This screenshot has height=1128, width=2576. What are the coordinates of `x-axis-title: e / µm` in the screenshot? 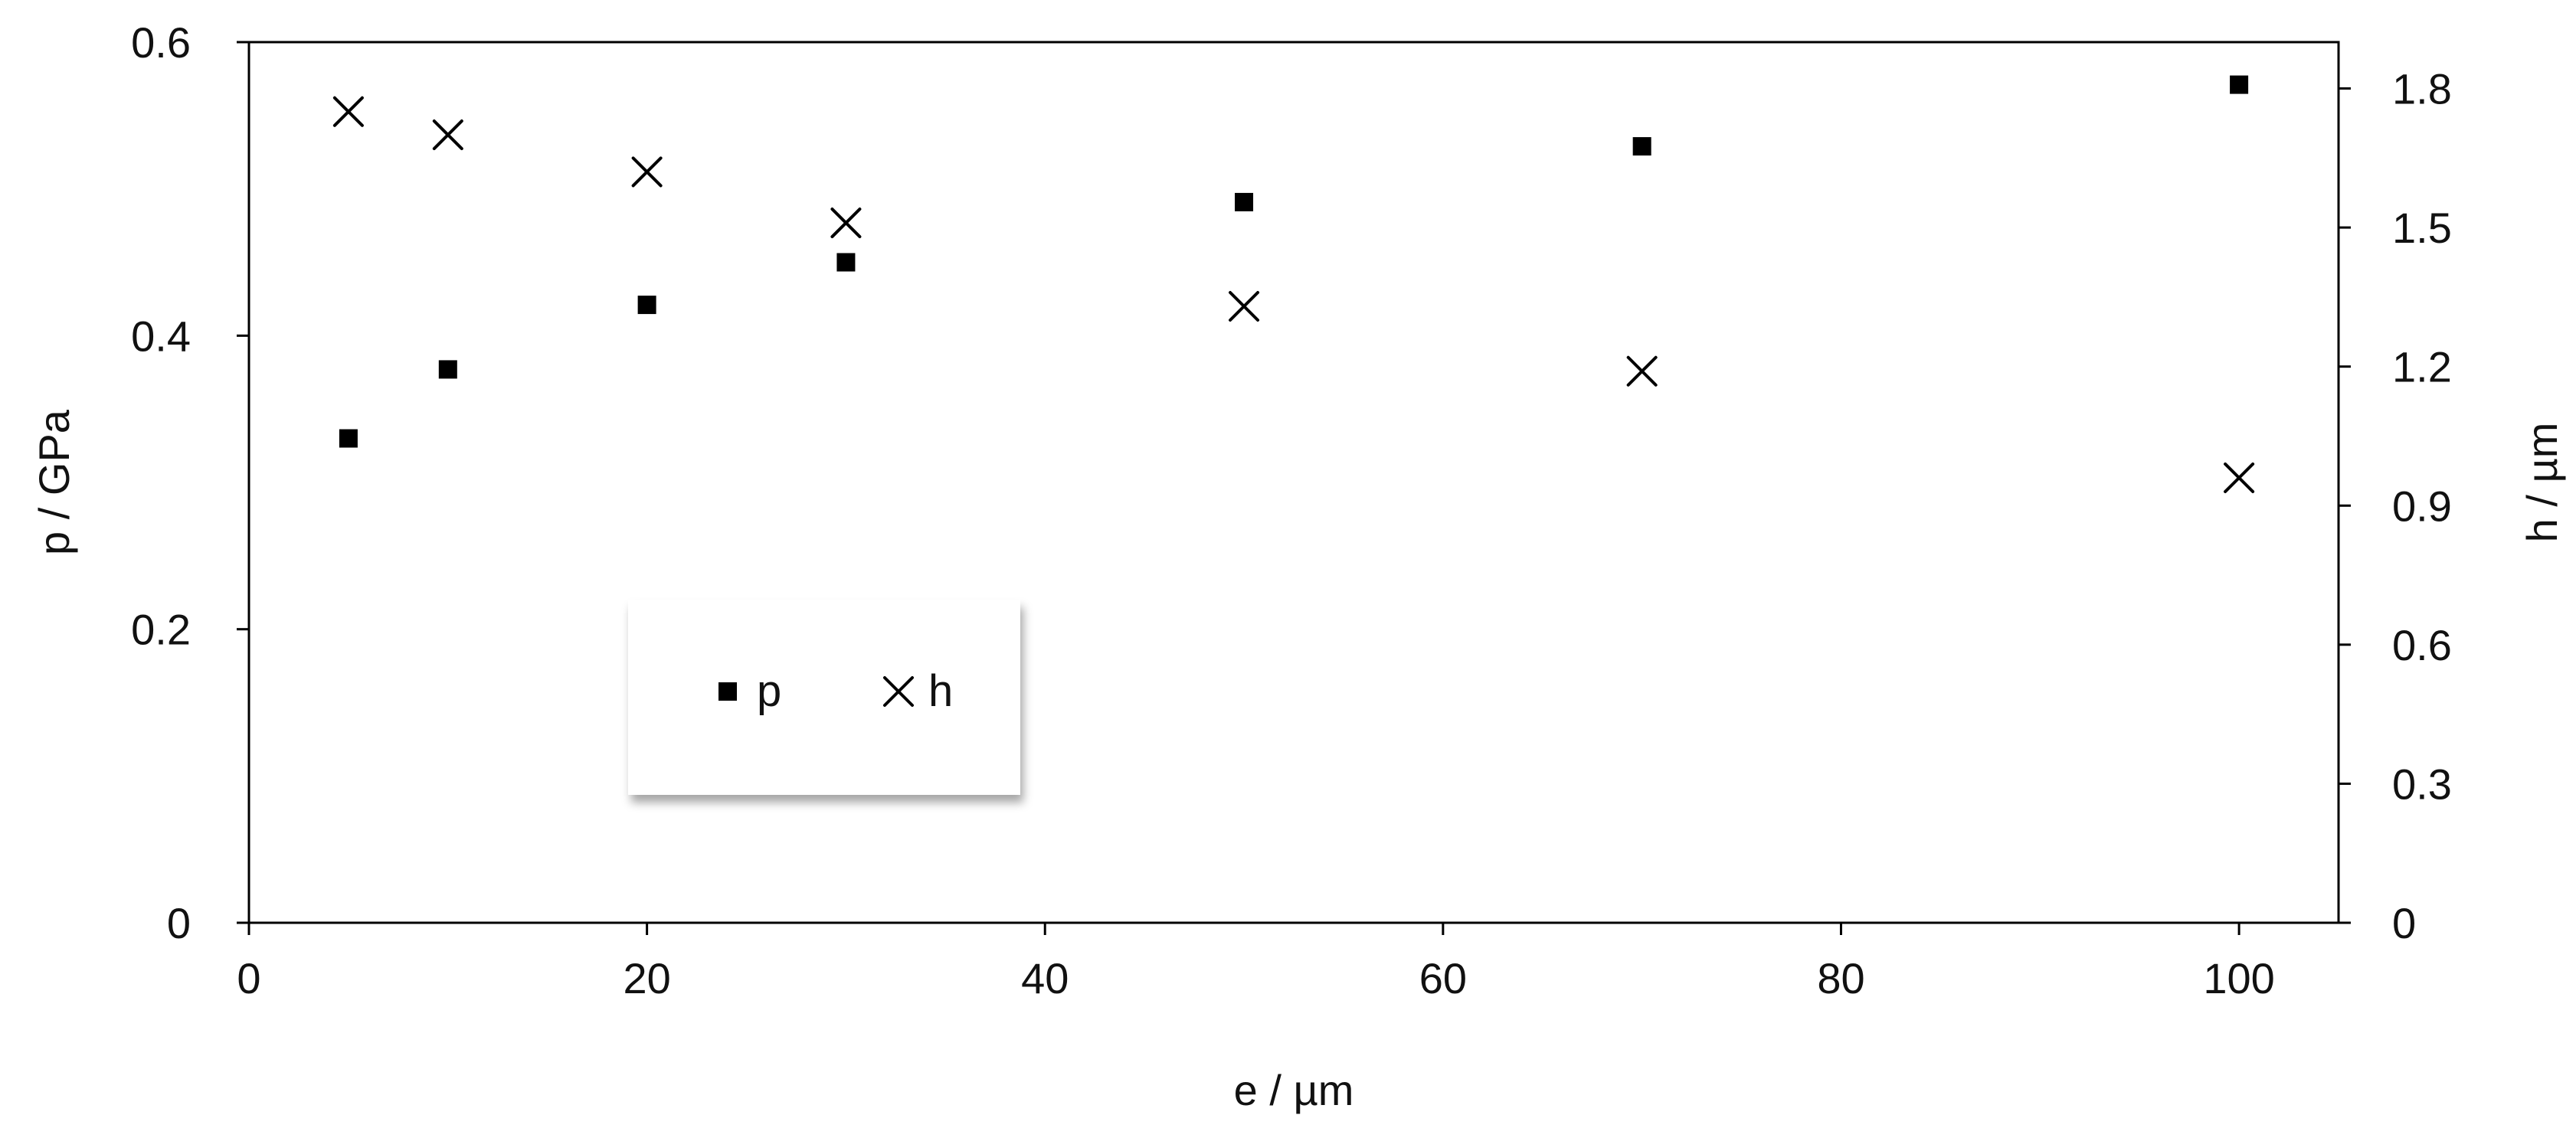 It's located at (1294, 1090).